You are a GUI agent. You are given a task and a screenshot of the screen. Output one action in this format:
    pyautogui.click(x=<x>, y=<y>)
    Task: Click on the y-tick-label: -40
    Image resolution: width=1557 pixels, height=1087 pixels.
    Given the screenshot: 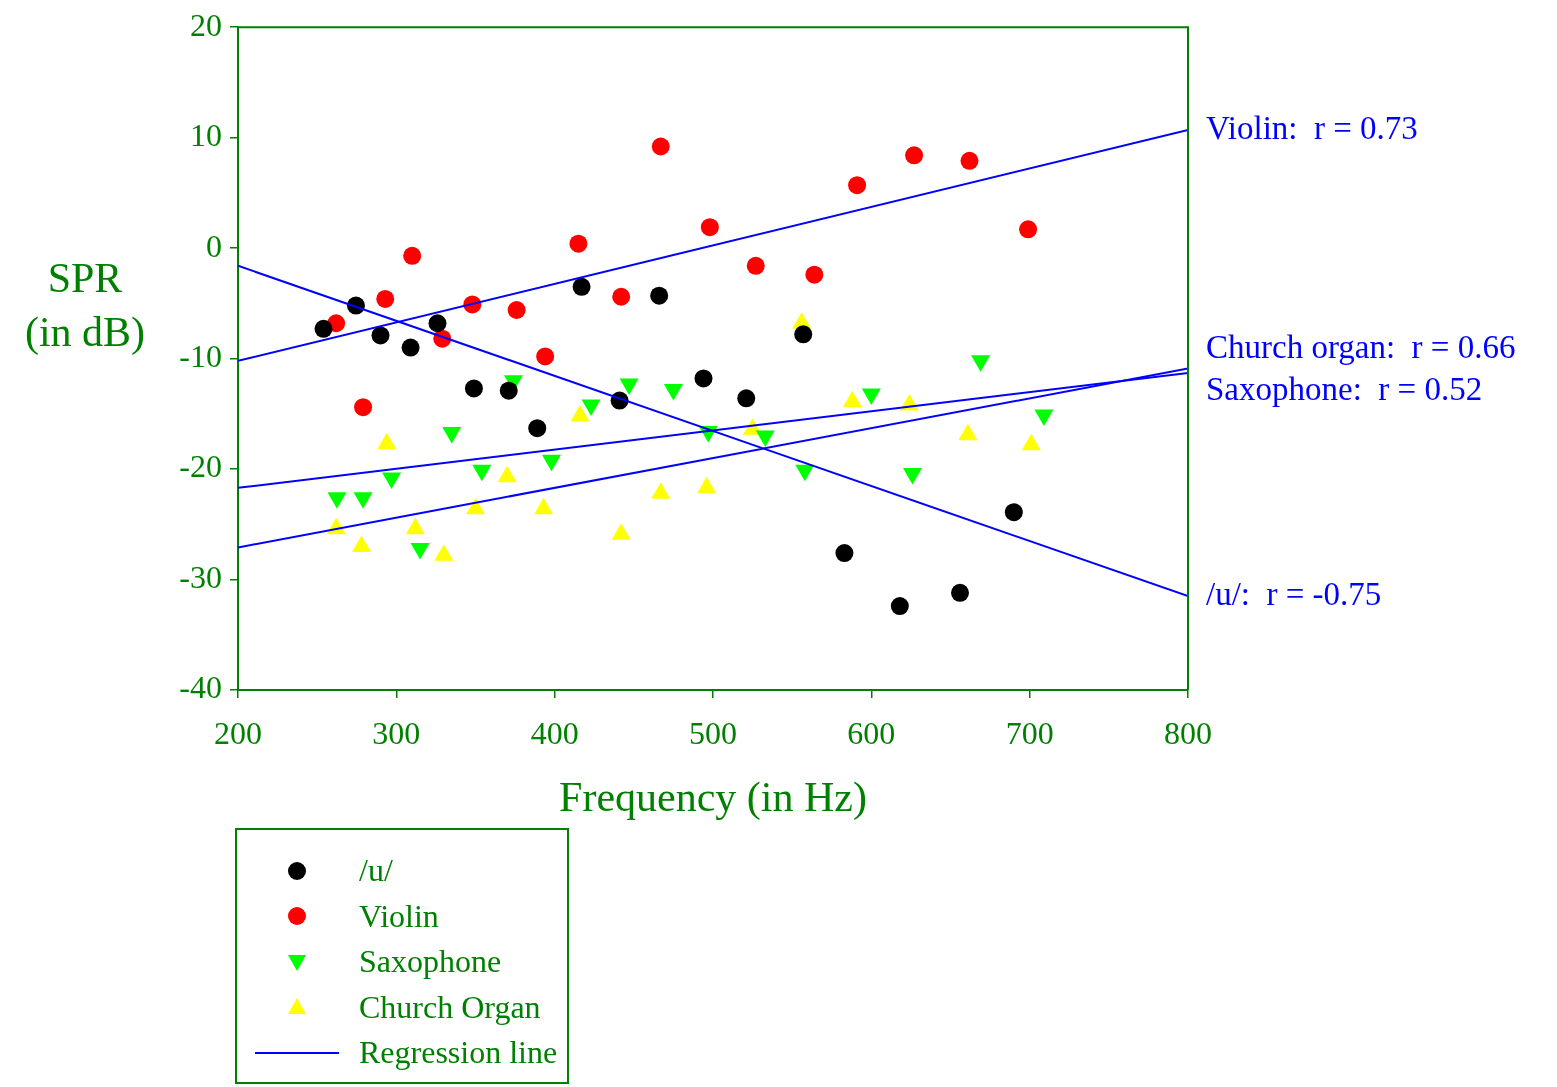 What is the action you would take?
    pyautogui.click(x=200, y=687)
    